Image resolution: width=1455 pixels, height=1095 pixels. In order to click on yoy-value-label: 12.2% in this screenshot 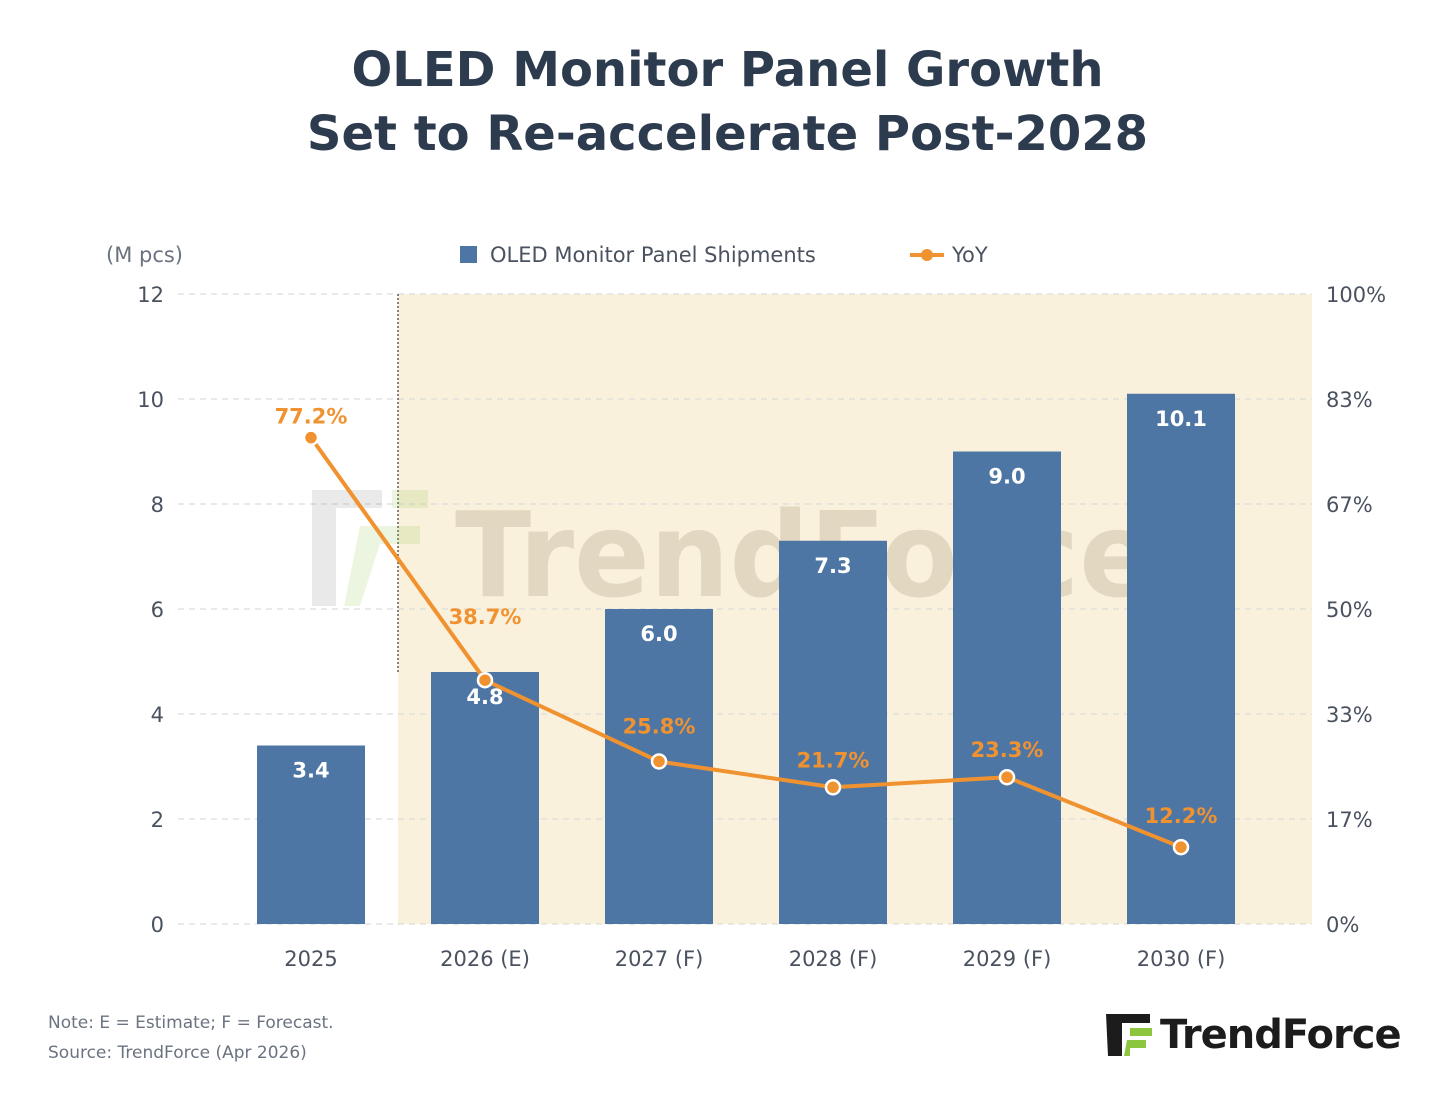, I will do `click(1181, 816)`.